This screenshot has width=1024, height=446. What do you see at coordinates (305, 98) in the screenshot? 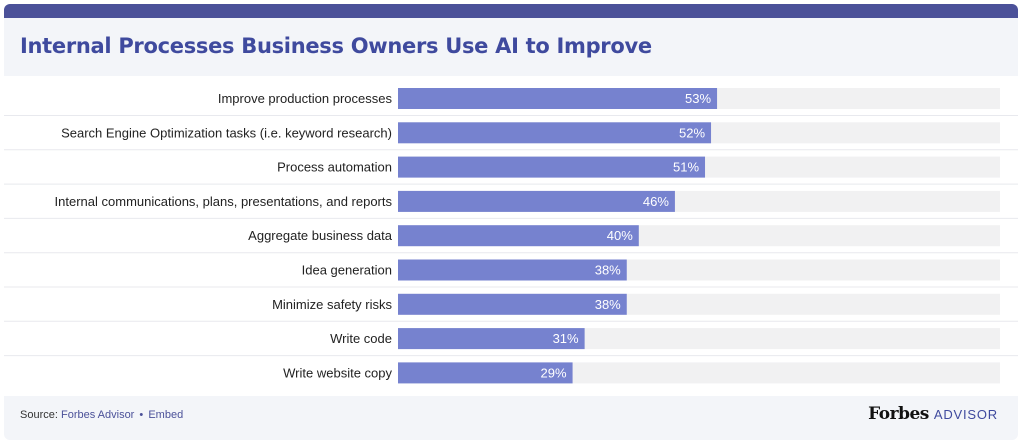
I see `category-label: Improve production processes` at bounding box center [305, 98].